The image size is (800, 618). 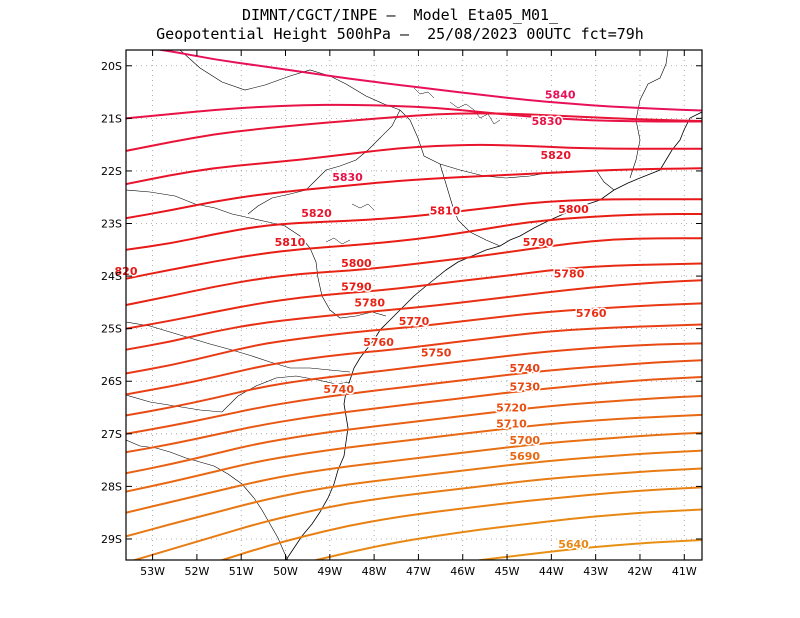 I want to click on lat-tick-label: 27S, so click(x=111, y=434).